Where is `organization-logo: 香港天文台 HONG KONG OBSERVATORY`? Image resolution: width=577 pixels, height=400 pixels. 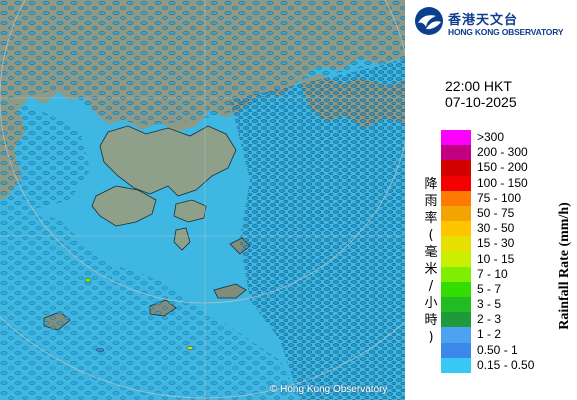
organization-logo: 香港天文台 HONG KONG OBSERVATORY is located at coordinates (494, 22).